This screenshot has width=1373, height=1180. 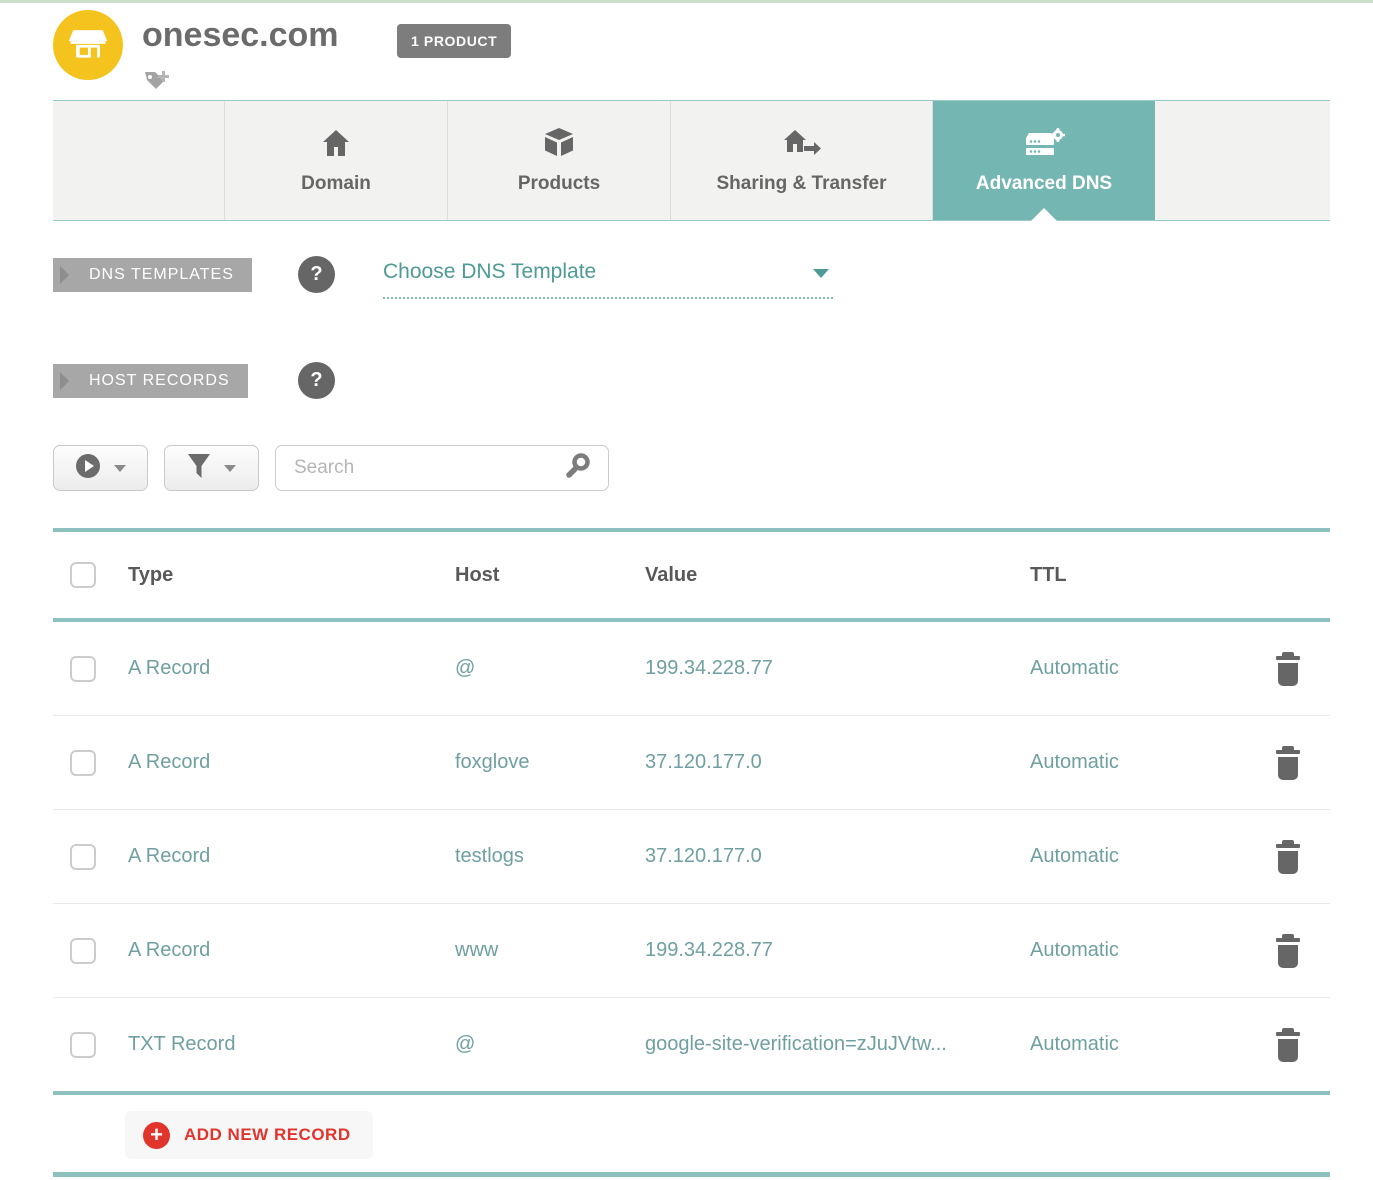 What do you see at coordinates (477, 574) in the screenshot?
I see `column-header-host: Host` at bounding box center [477, 574].